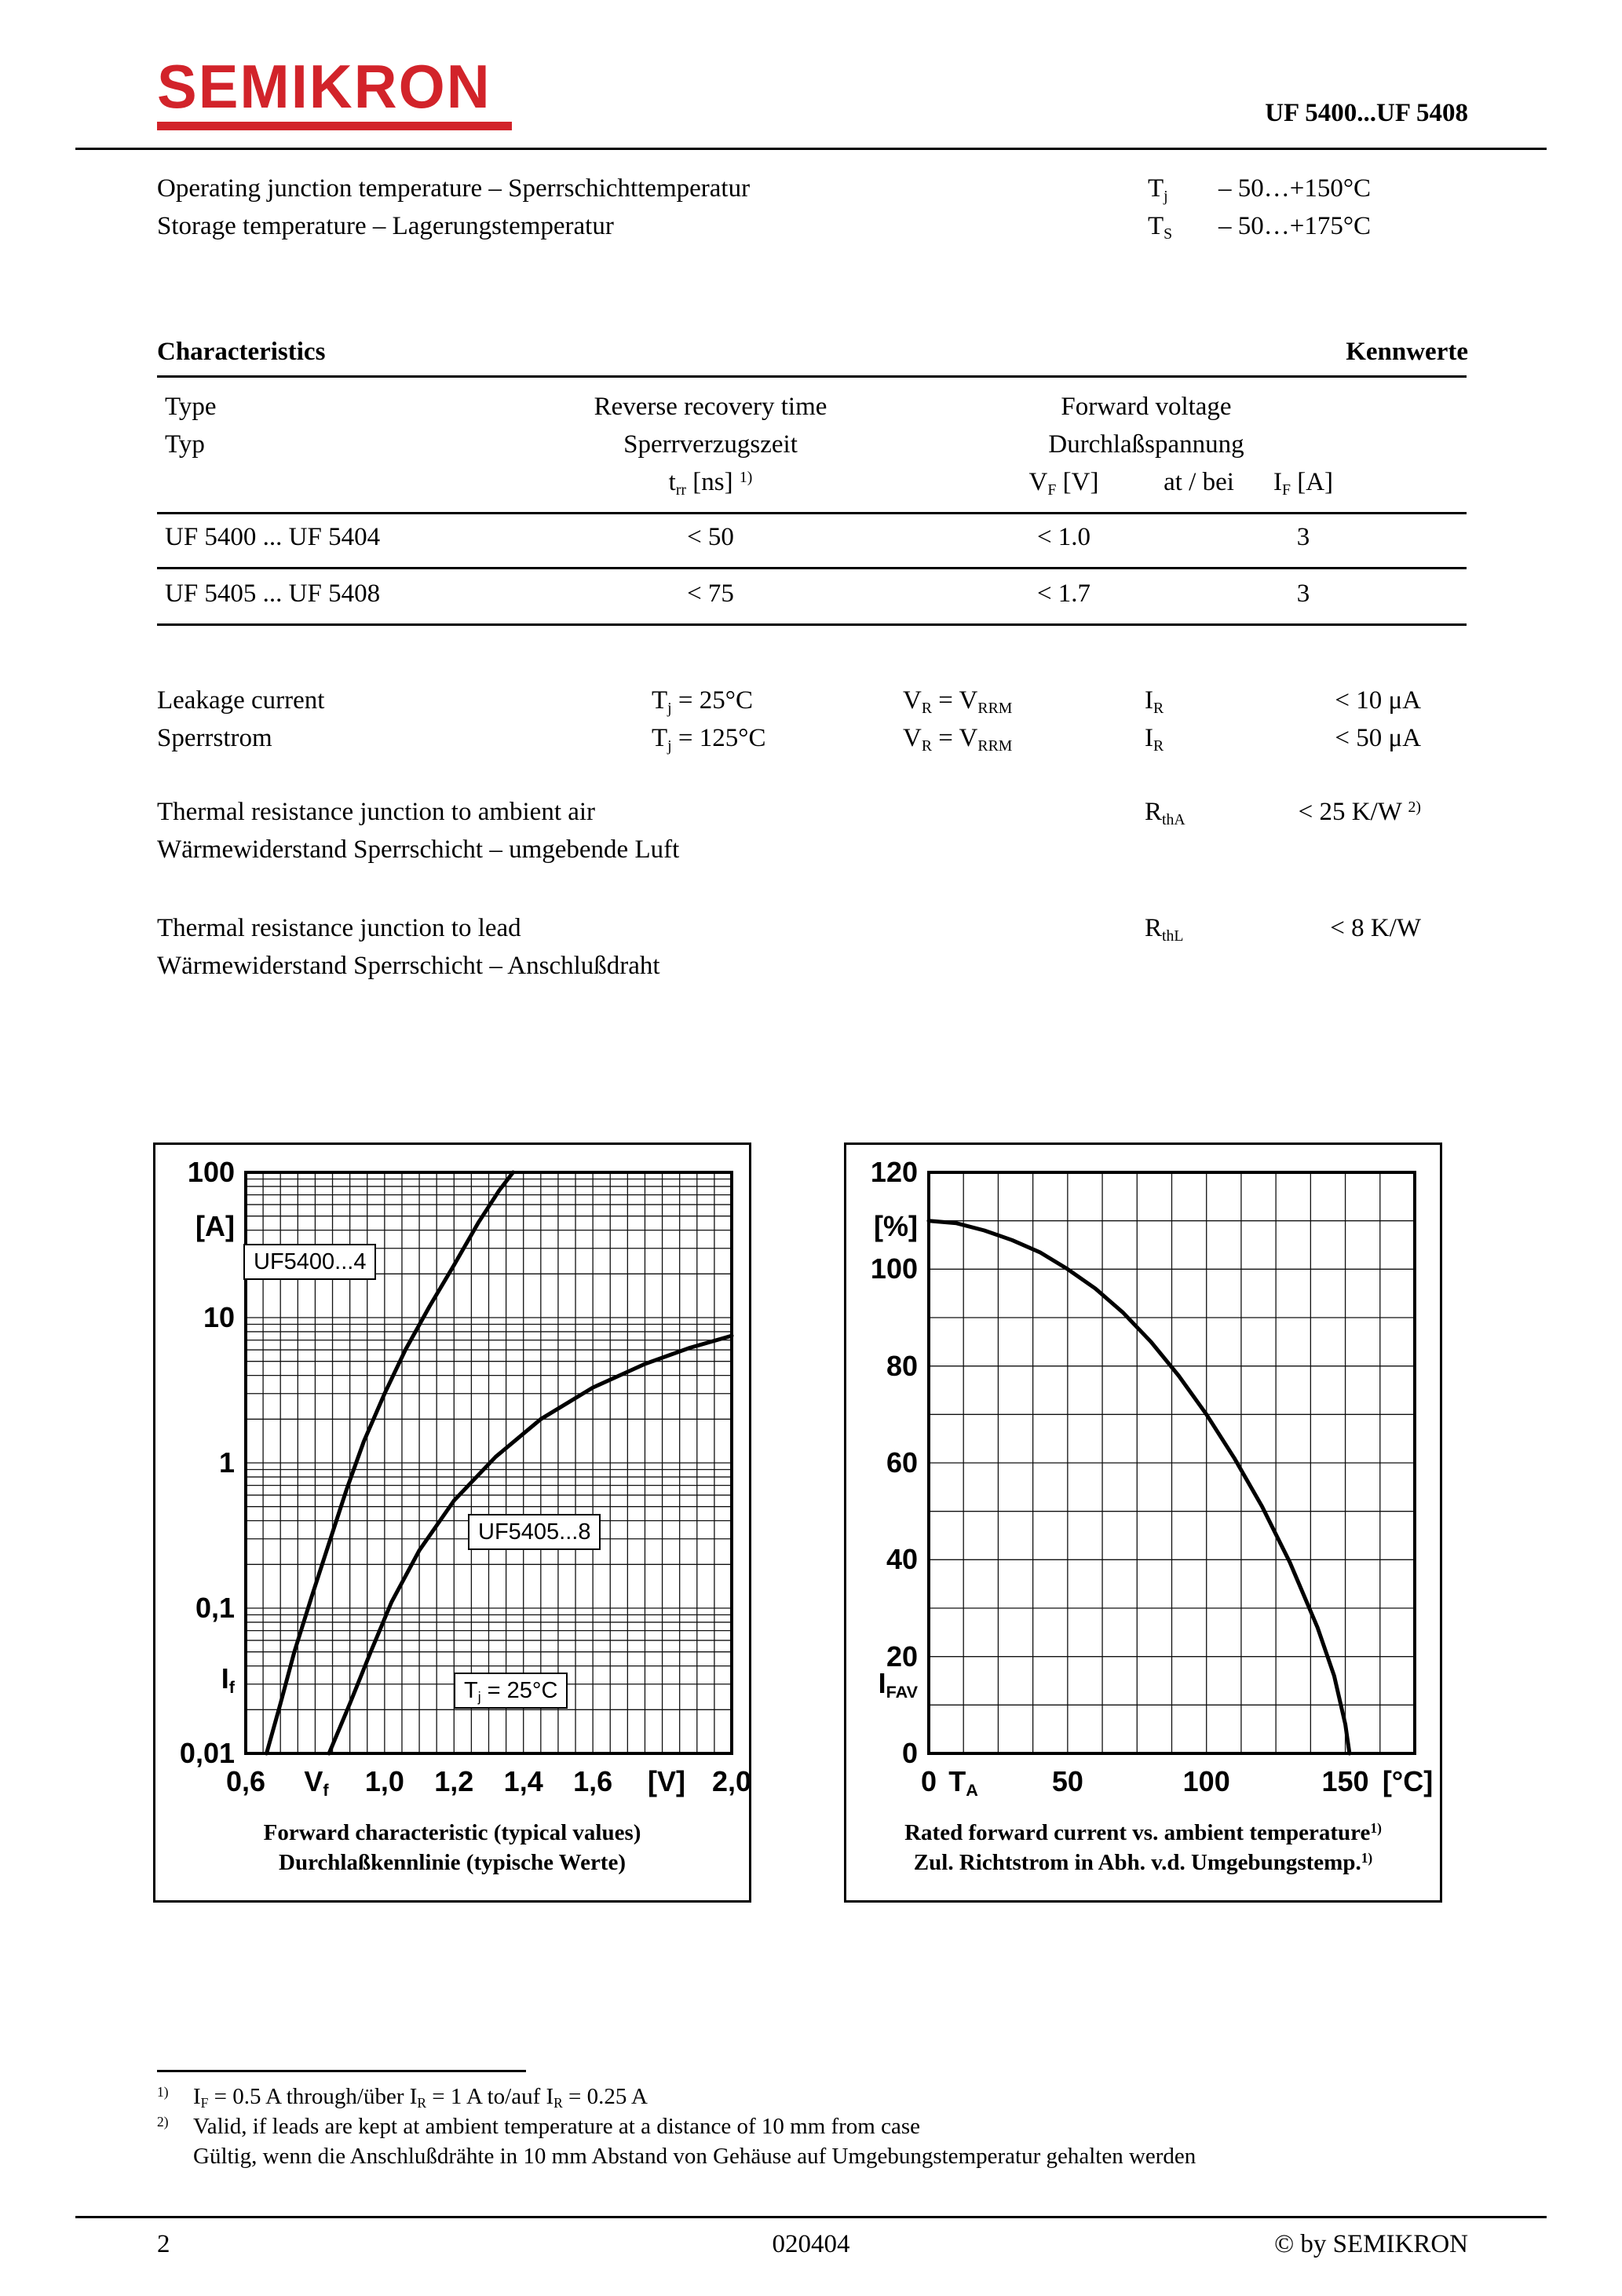 Image resolution: width=1622 pixels, height=2296 pixels. Describe the element at coordinates (454, 1781) in the screenshot. I see `x-tick-label: 1,2` at that location.